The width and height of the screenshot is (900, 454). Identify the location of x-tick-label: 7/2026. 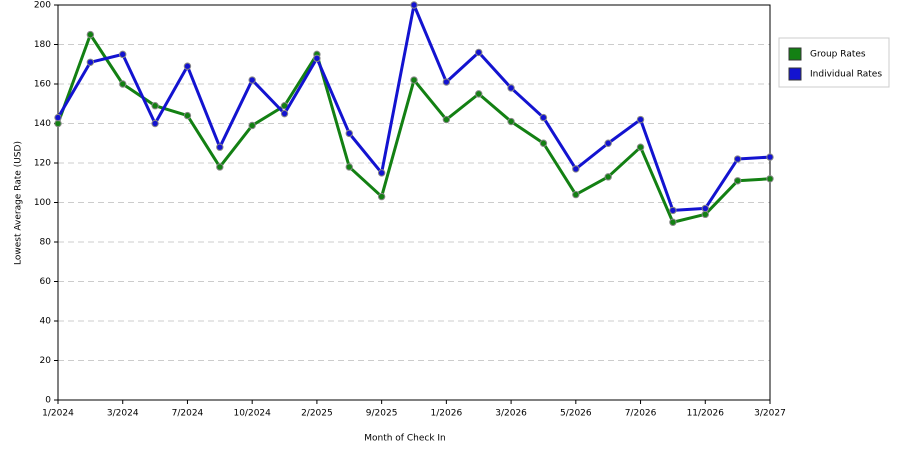
(641, 414).